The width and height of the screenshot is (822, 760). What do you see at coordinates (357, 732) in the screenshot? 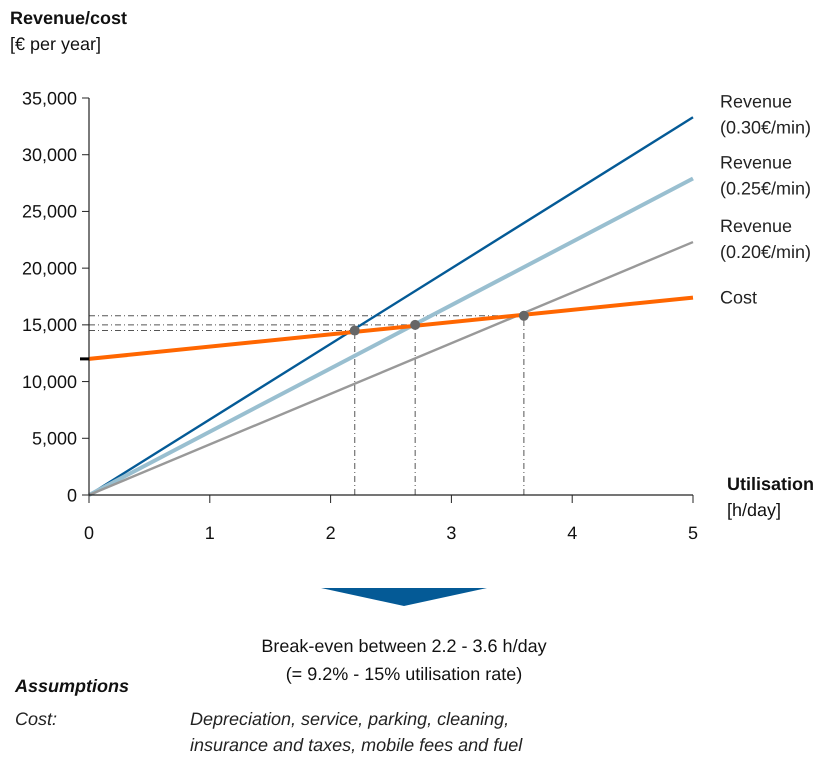
I see `text: Depreciation, service, parking, cleaning, insurance and taxes, mobile fees and fuel` at bounding box center [357, 732].